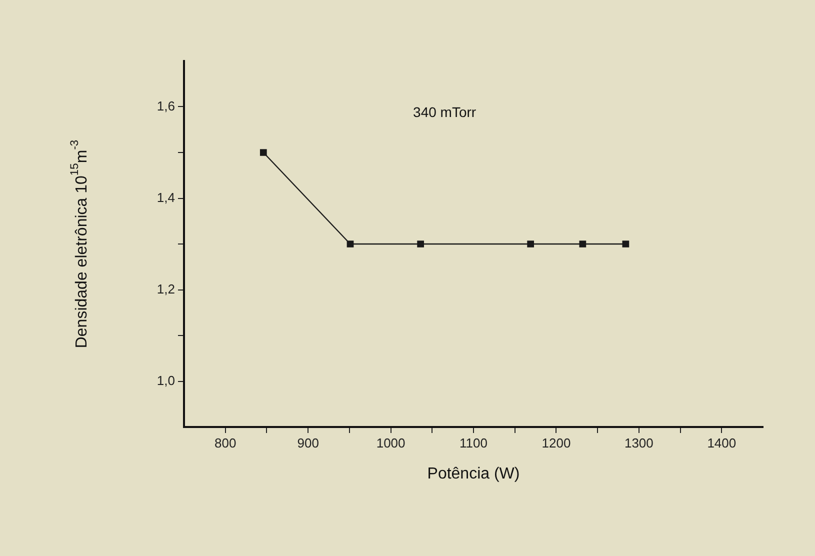  What do you see at coordinates (556, 442) in the screenshot?
I see `x-tick-label: 1200` at bounding box center [556, 442].